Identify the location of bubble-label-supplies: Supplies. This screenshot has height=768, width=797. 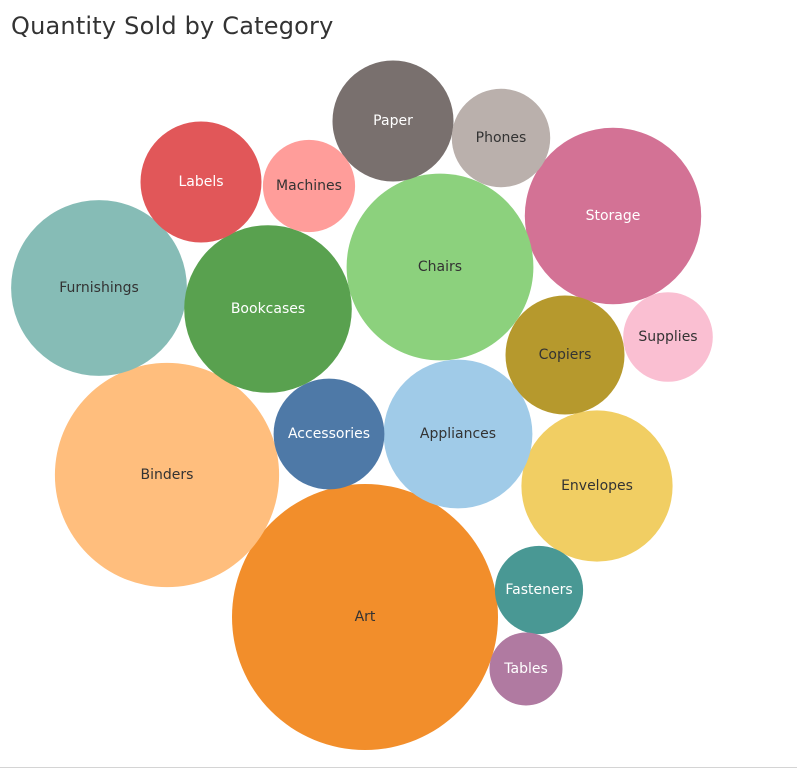
(667, 337).